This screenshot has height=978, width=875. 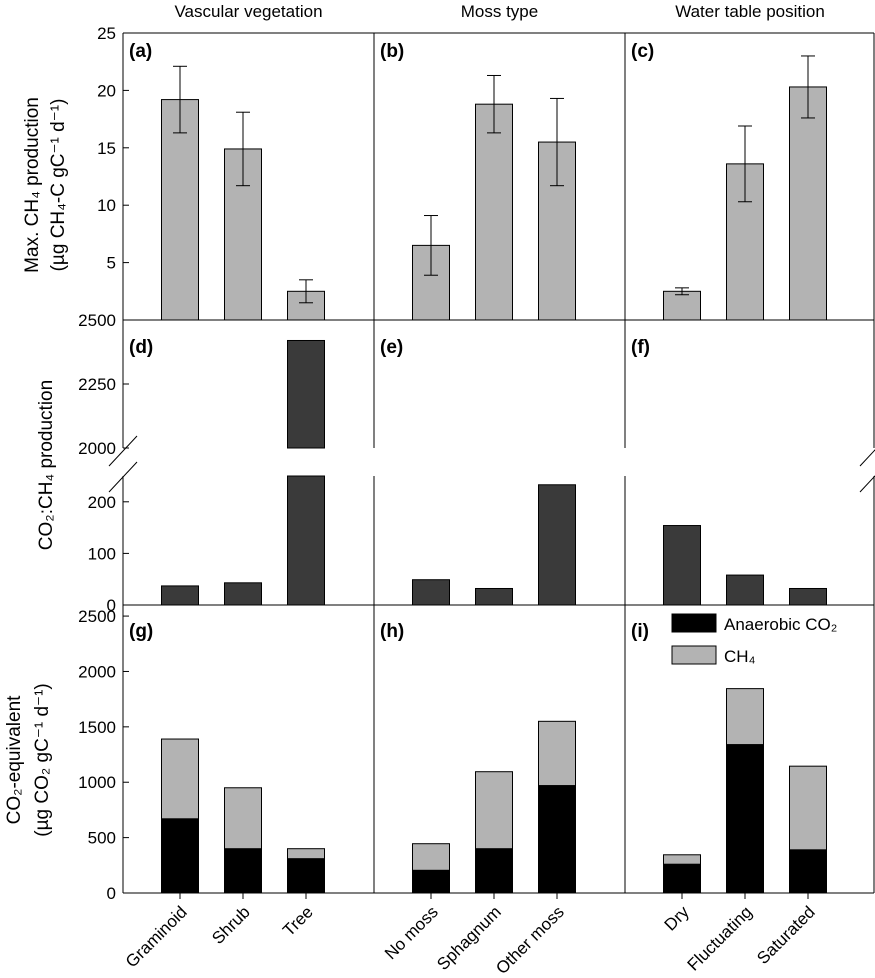 What do you see at coordinates (111, 263) in the screenshot?
I see `y-tick-label: 5` at bounding box center [111, 263].